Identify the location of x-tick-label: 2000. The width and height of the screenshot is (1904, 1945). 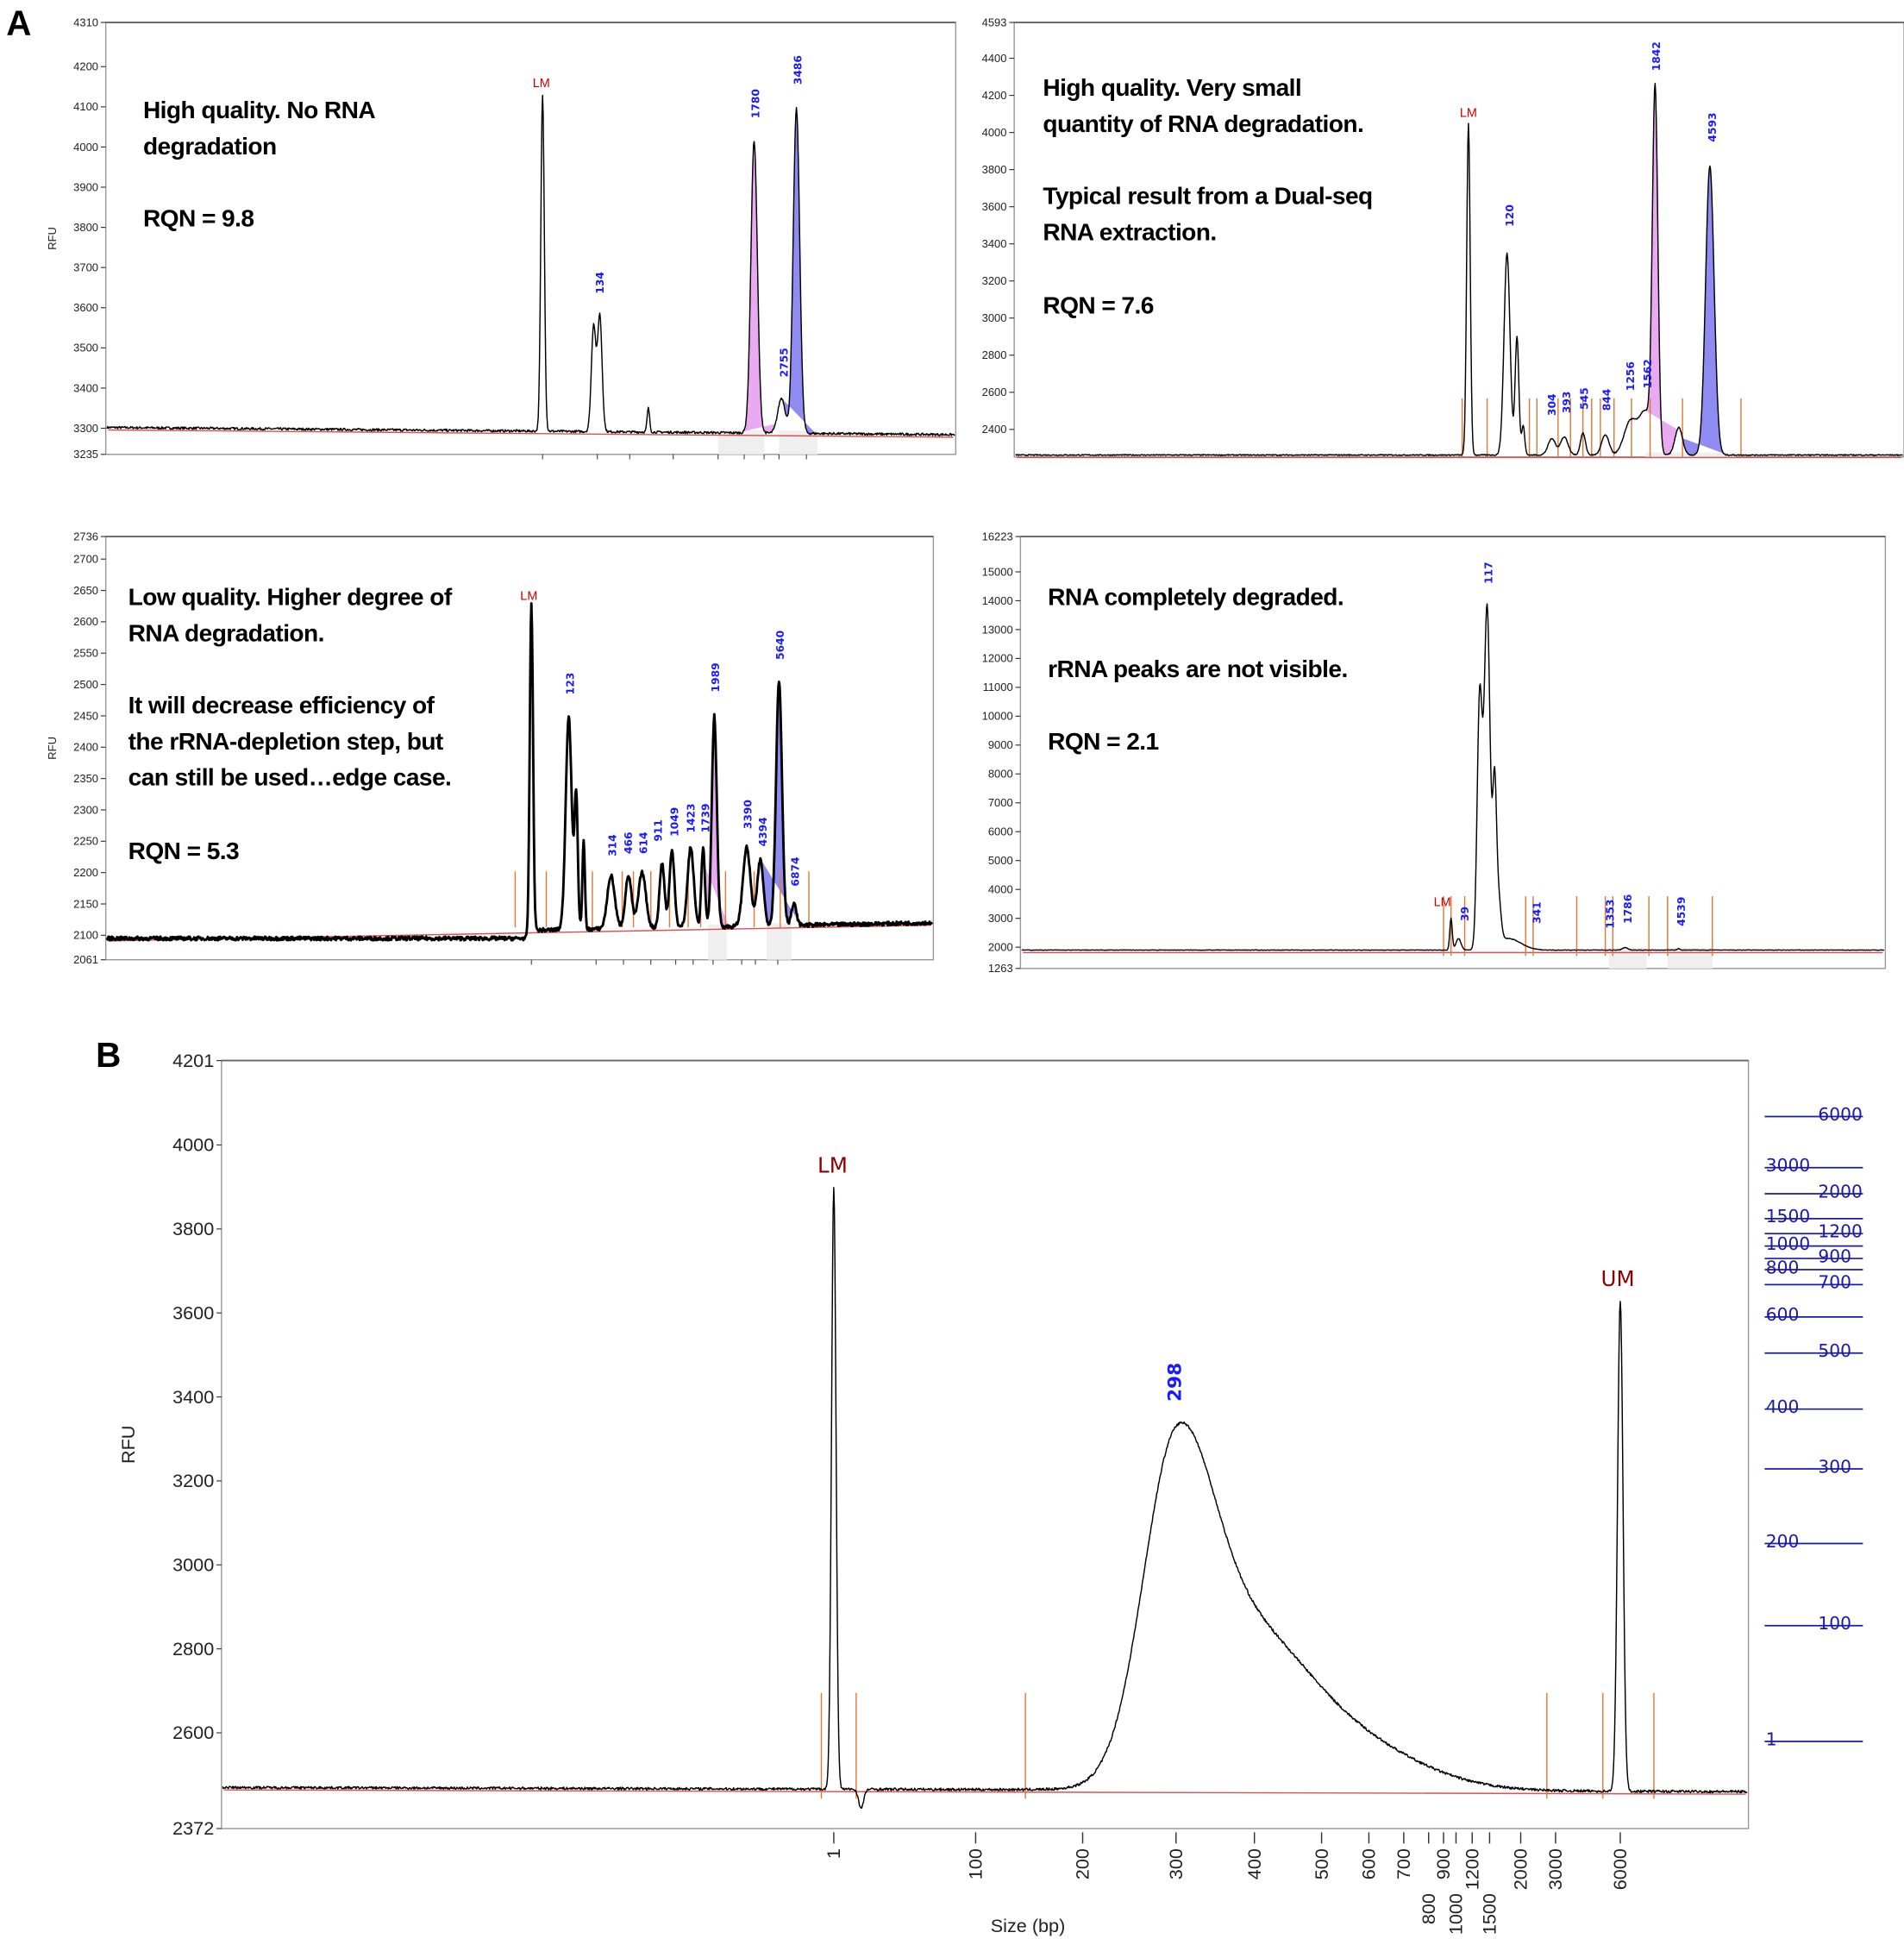
(1521, 1869).